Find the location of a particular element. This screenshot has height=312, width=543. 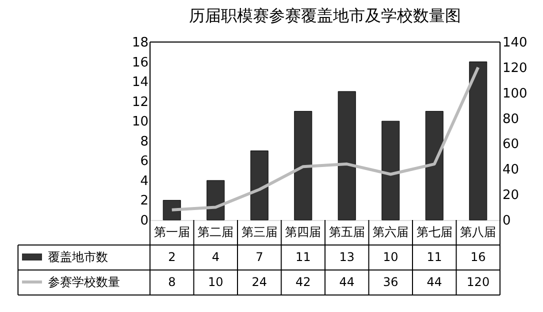

x-tick-label: 第八届 is located at coordinates (478, 232).